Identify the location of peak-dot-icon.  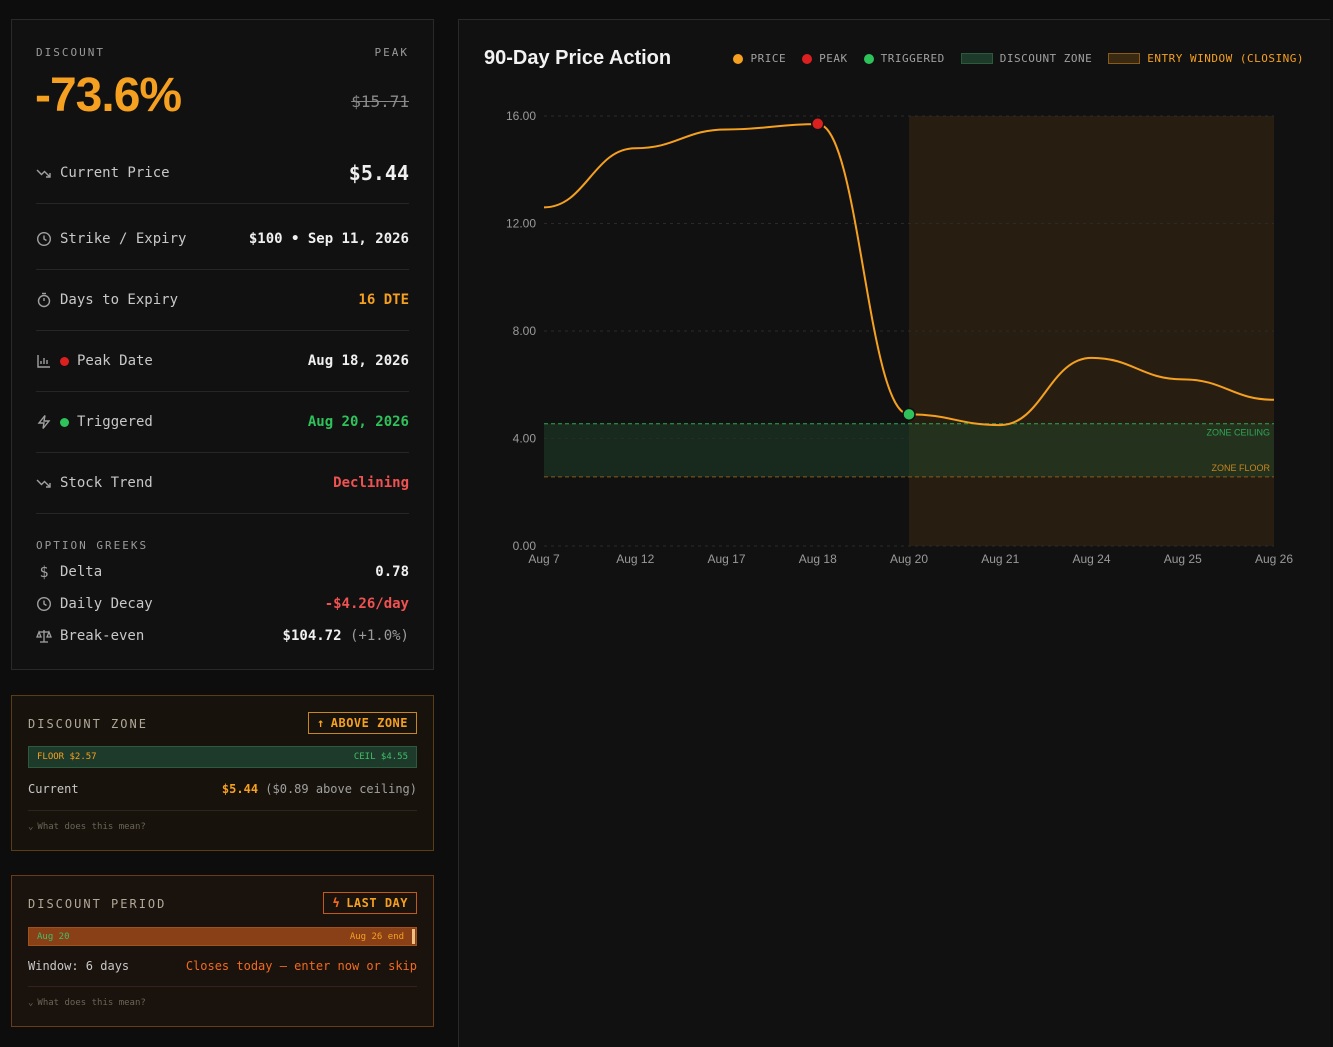
(64, 361).